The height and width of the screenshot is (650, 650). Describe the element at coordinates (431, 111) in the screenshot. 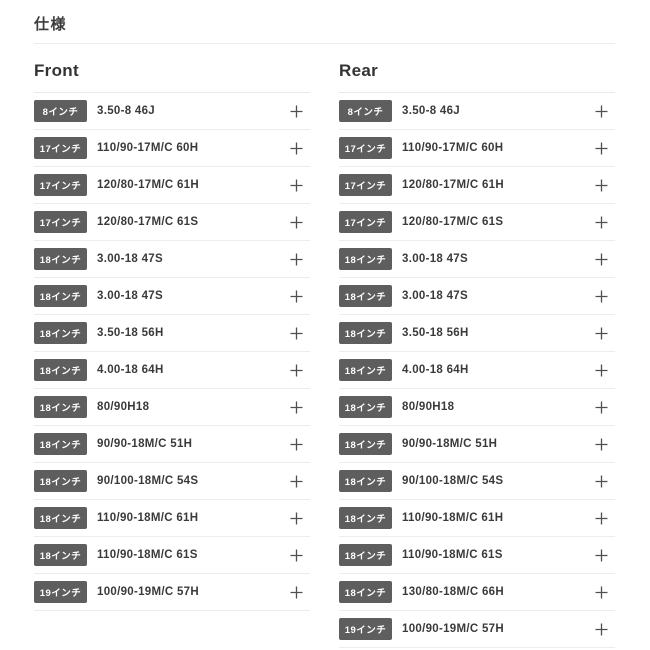

I see `tire-spec-text: 3.50-8 46J` at that location.